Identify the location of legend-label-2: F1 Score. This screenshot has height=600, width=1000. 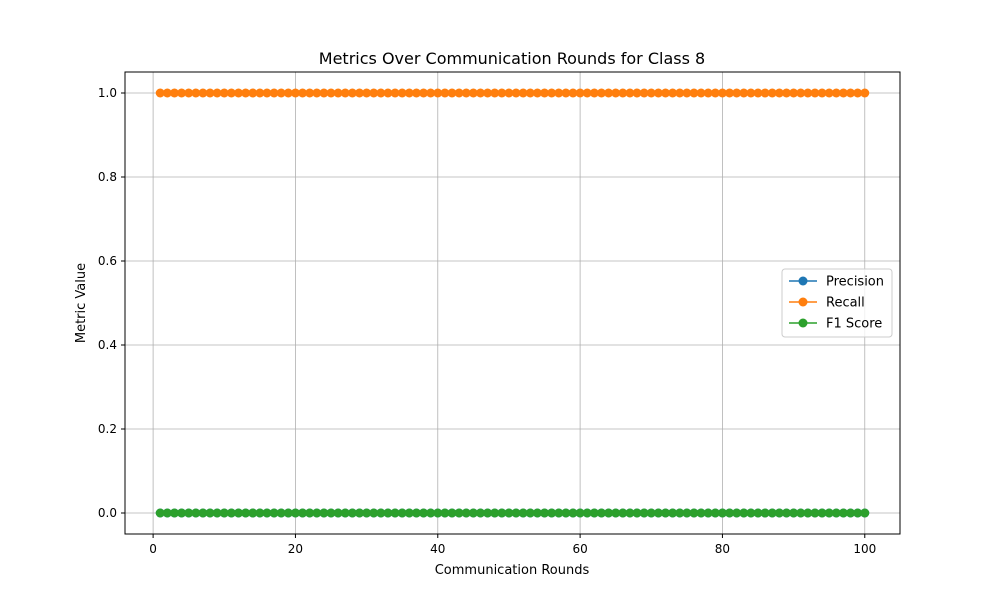
(854, 324).